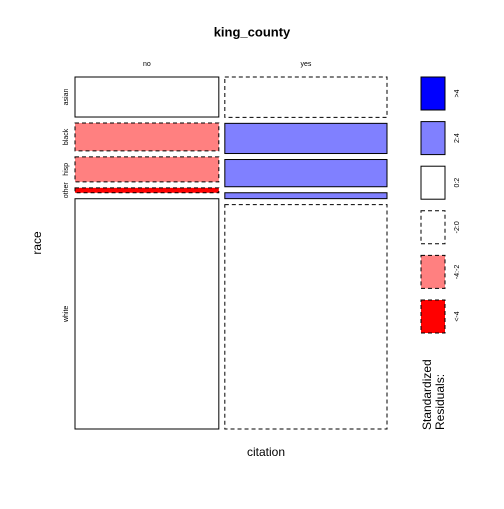  Describe the element at coordinates (252, 31) in the screenshot. I see `chart-title: king_county` at that location.